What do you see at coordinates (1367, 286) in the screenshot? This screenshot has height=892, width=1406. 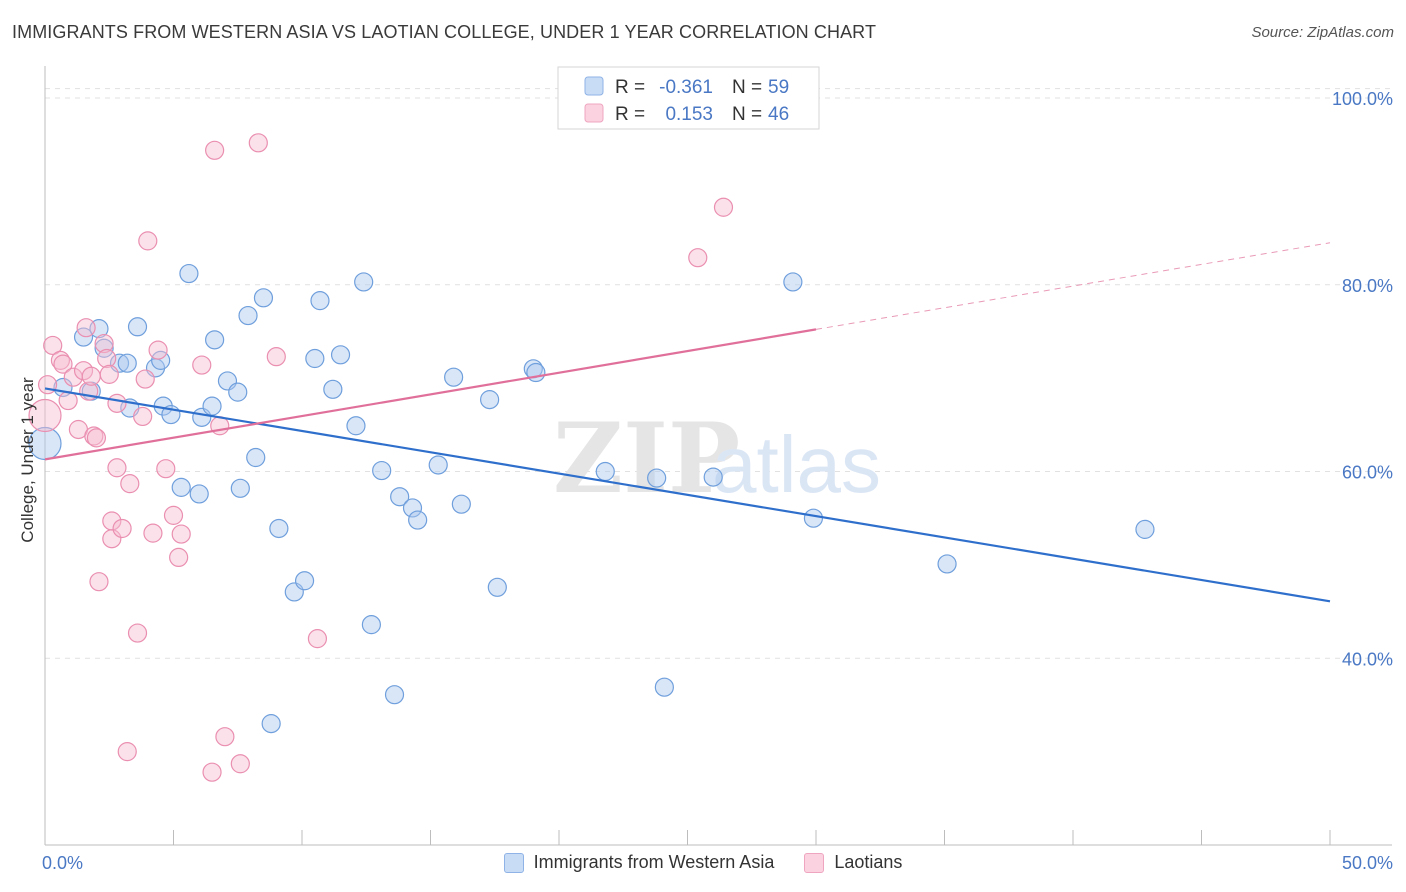 I see `y-tick-label: 80.0%` at bounding box center [1367, 286].